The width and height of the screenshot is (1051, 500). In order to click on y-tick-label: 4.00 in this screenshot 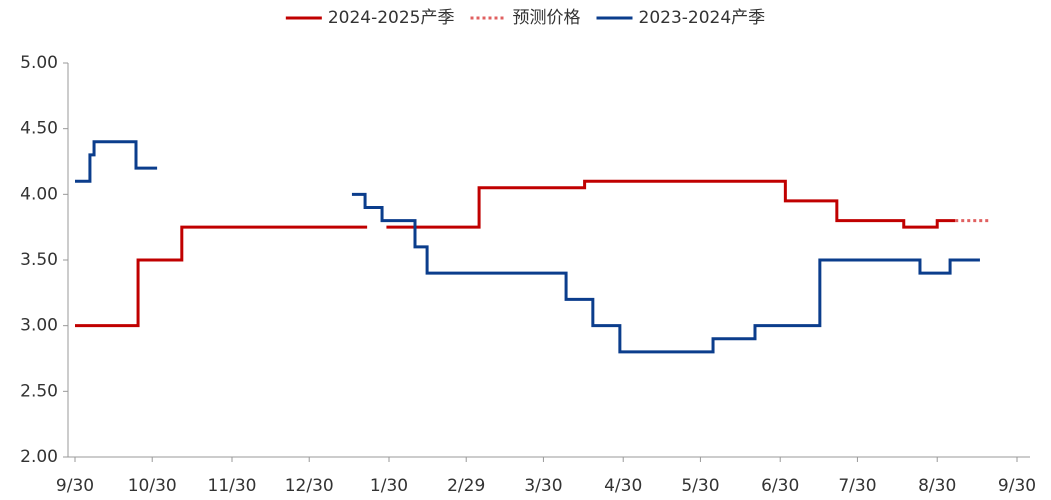, I will do `click(39, 194)`.